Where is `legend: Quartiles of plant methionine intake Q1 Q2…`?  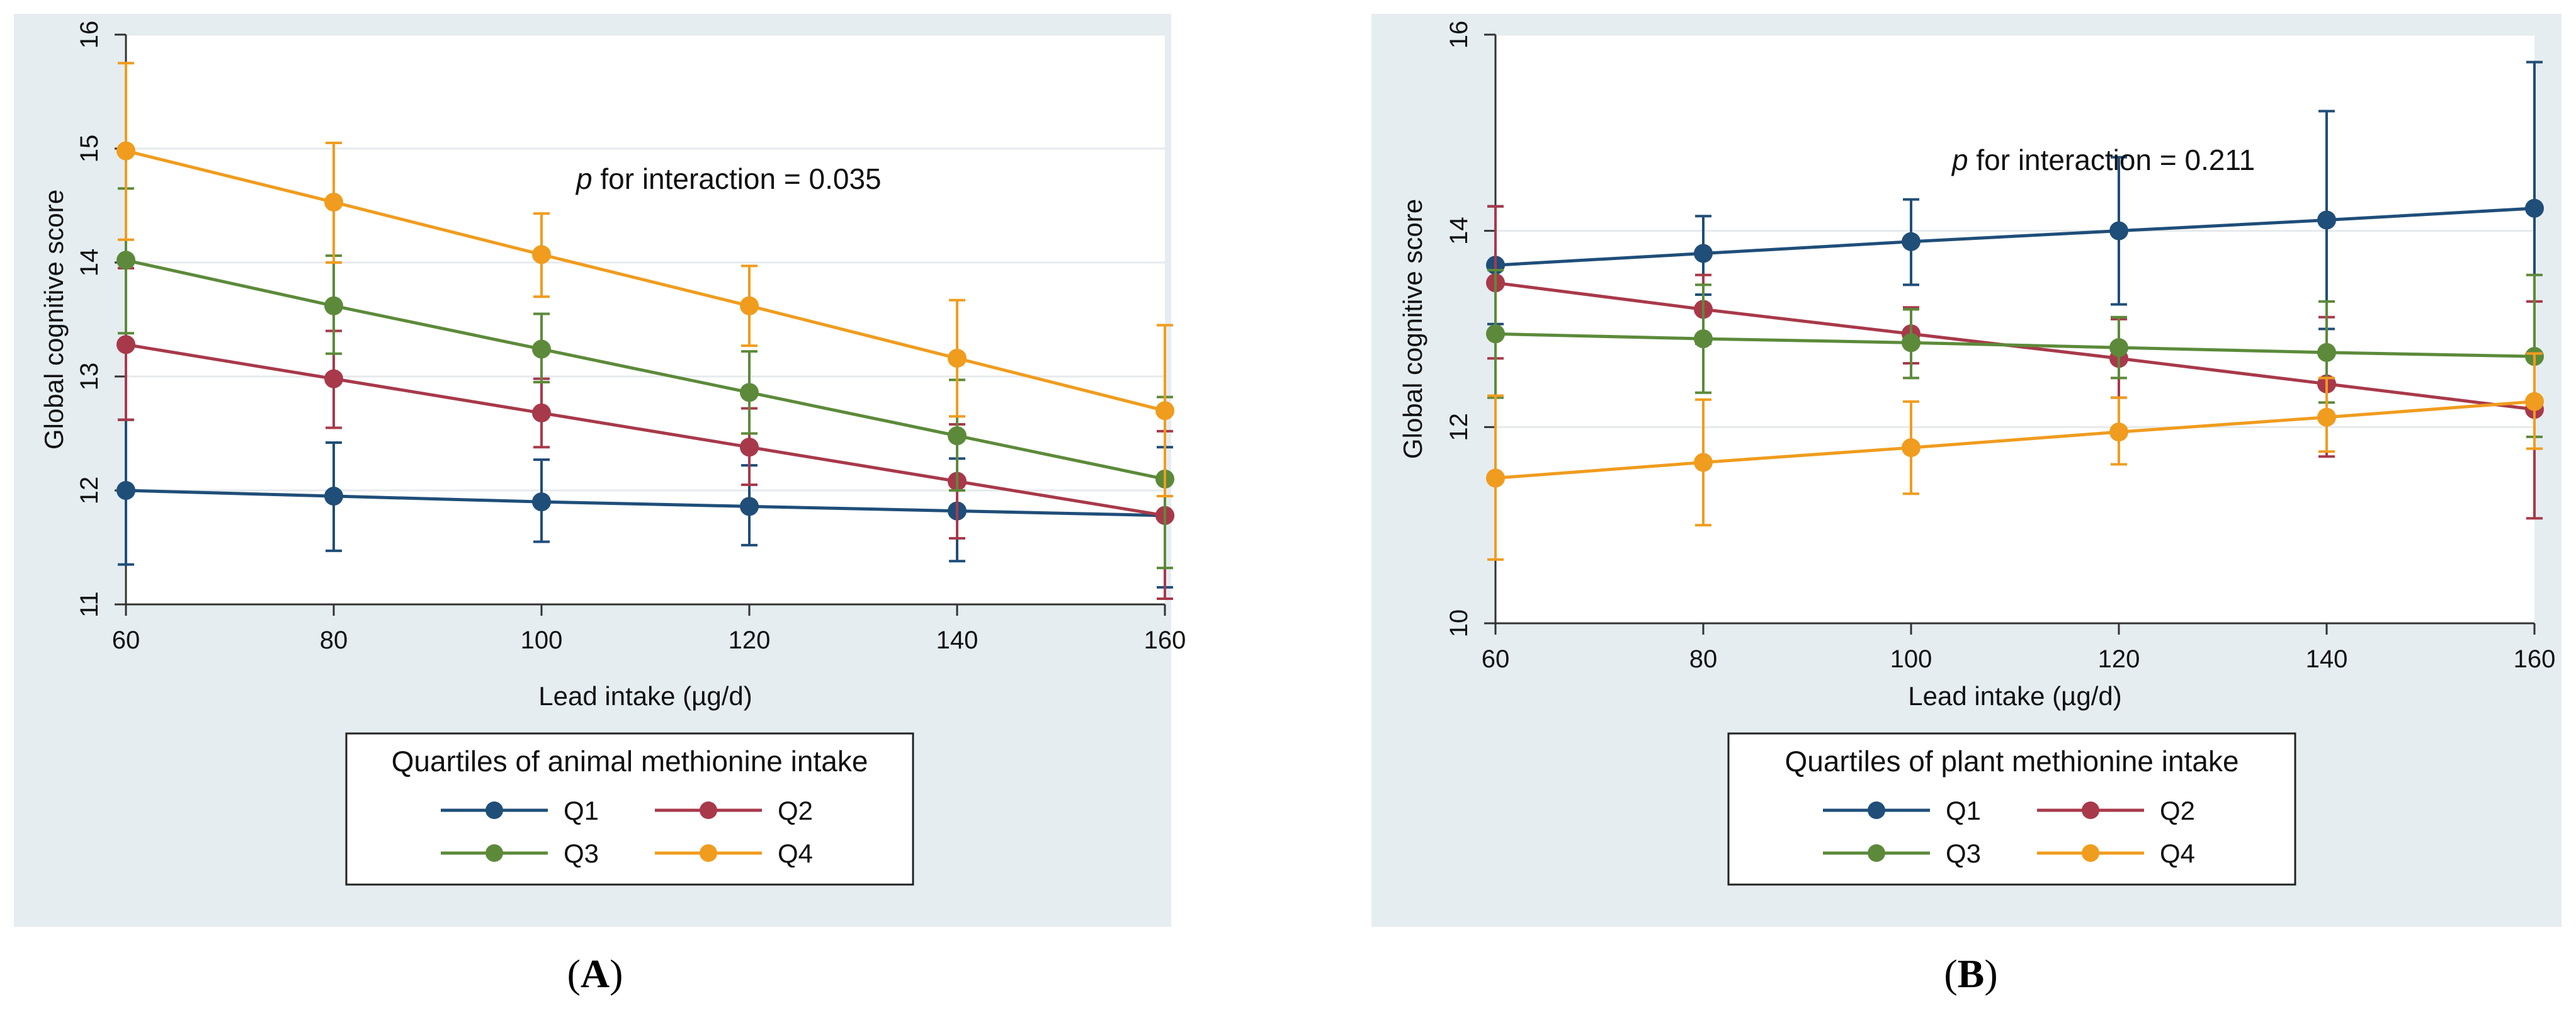
legend: Quartiles of plant methionine intake Q1 Q2… is located at coordinates (2011, 809).